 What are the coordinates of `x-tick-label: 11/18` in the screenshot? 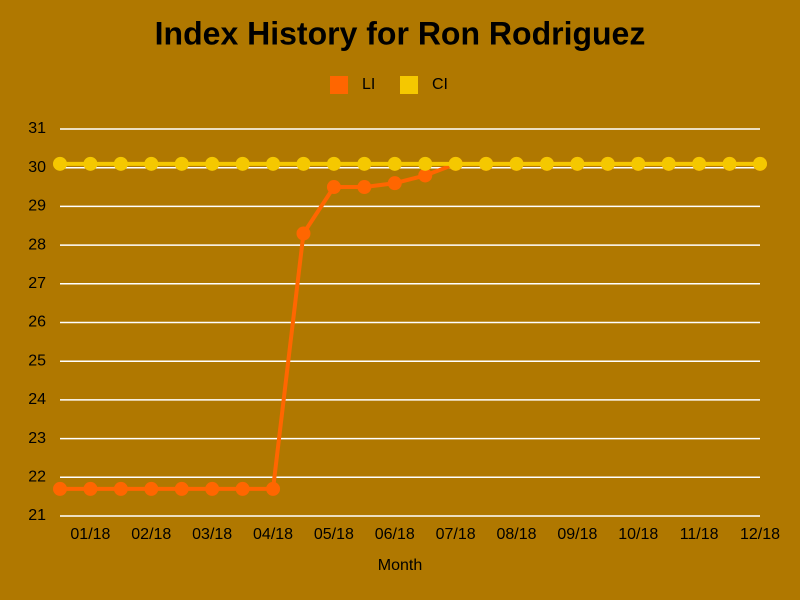 It's located at (699, 534).